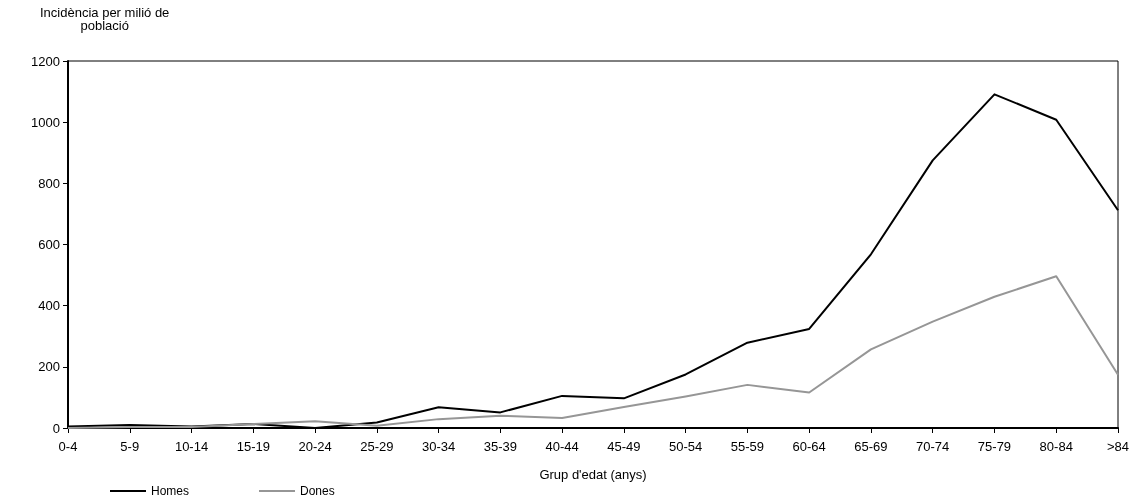  What do you see at coordinates (56, 428) in the screenshot?
I see `y-tick-label: 0` at bounding box center [56, 428].